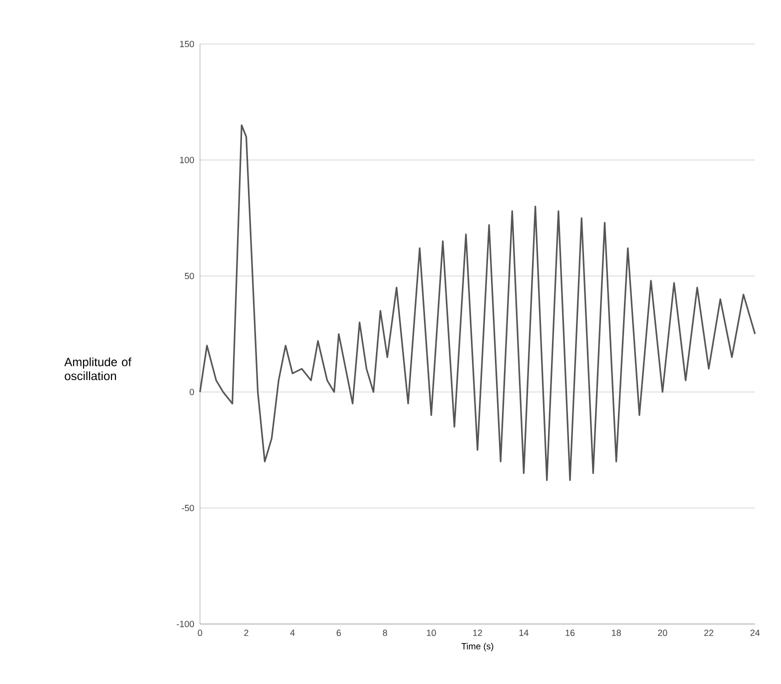 The image size is (781, 684). I want to click on y-tick-label: 50, so click(189, 276).